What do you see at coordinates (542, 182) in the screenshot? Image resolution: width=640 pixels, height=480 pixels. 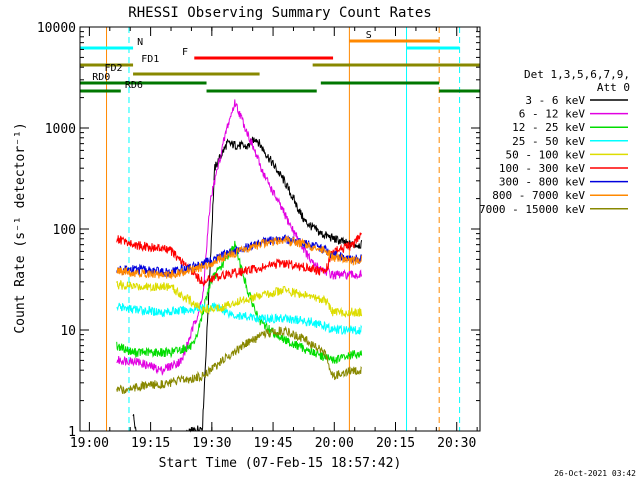 I see `legend-label-6: 300 - 800 keV` at bounding box center [542, 182].